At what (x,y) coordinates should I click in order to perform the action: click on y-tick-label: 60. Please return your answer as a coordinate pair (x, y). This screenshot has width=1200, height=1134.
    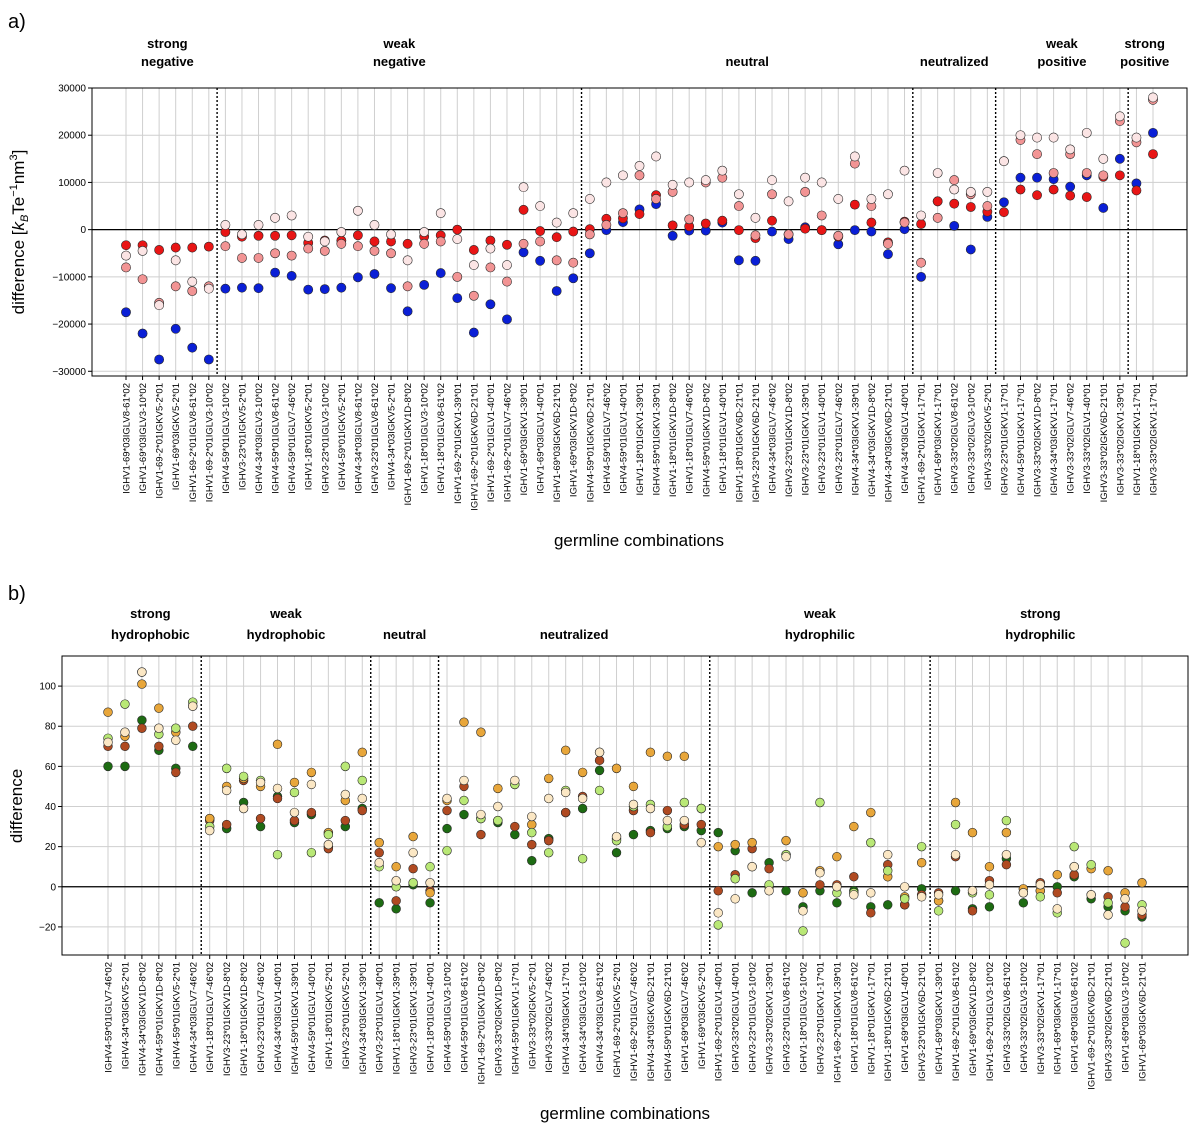
    Looking at the image, I should click on (51, 767).